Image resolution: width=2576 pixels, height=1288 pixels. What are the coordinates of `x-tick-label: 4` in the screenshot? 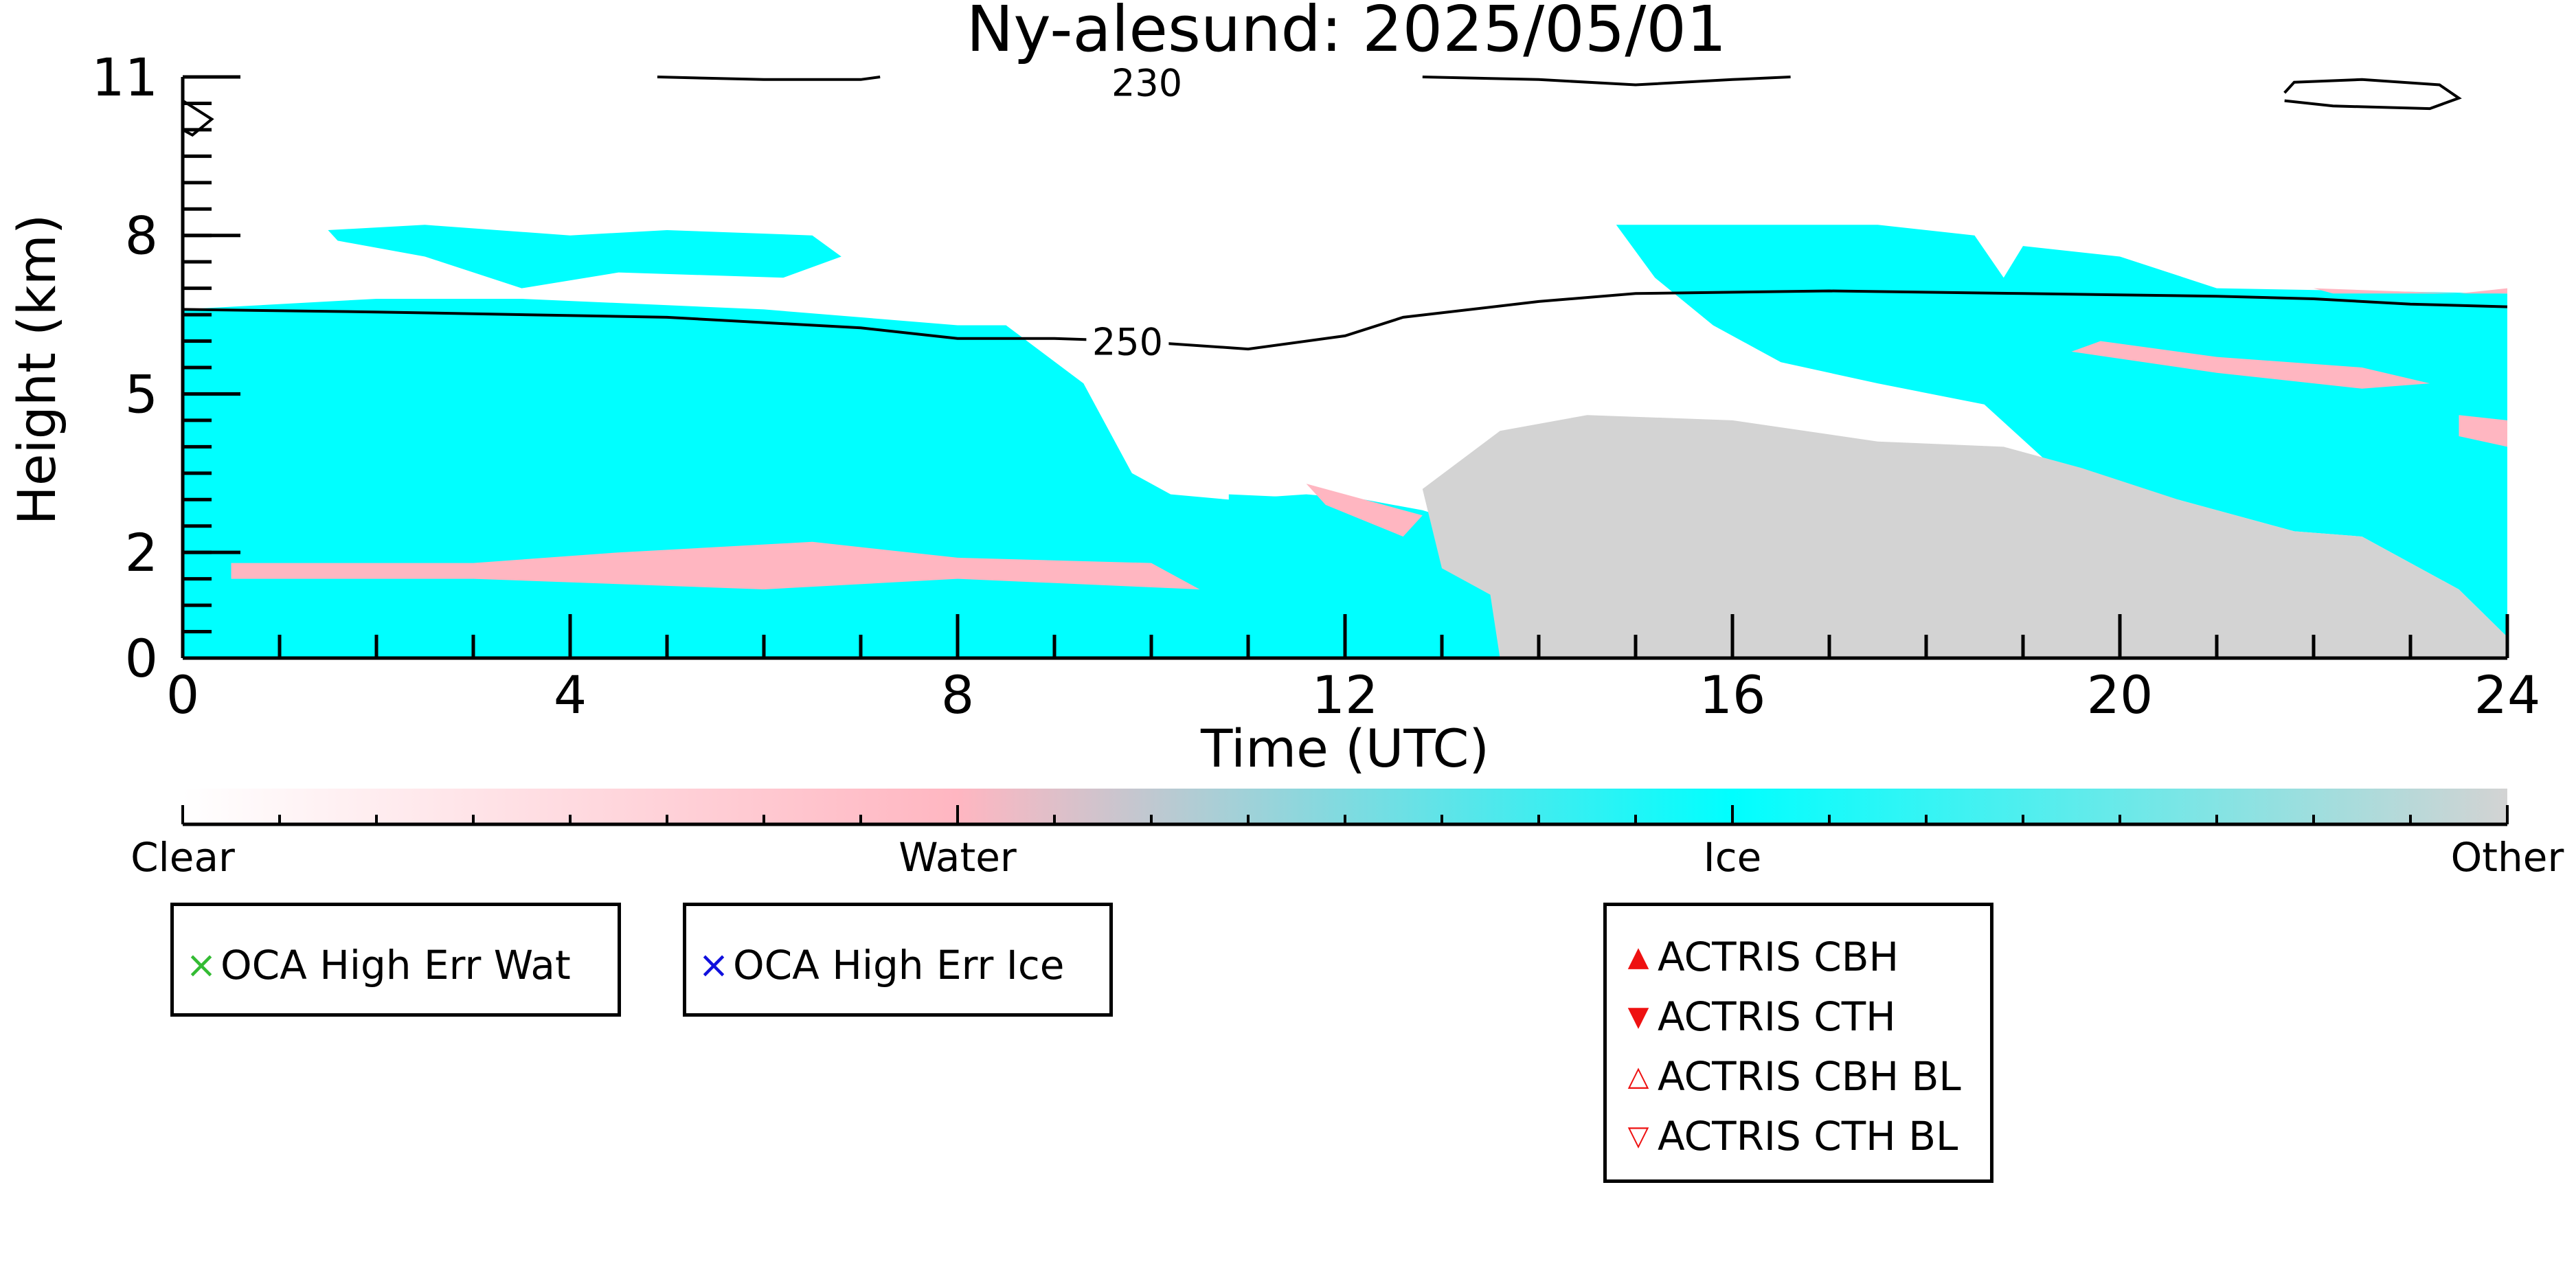 It's located at (570, 694).